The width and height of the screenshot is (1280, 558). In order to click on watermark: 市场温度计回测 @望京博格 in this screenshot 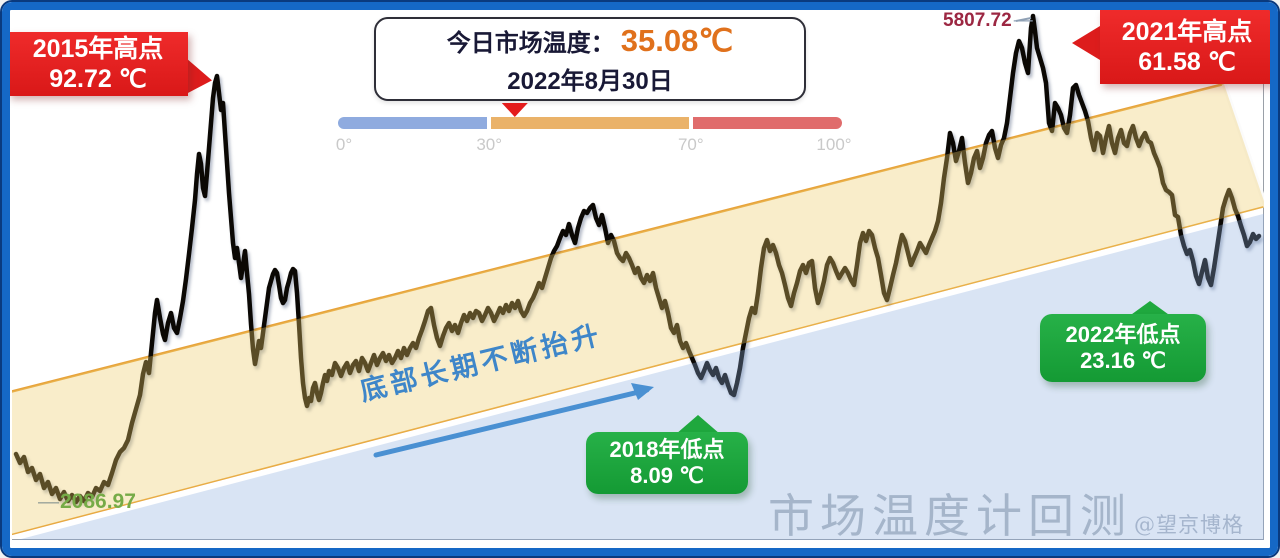, I will do `click(1006, 513)`.